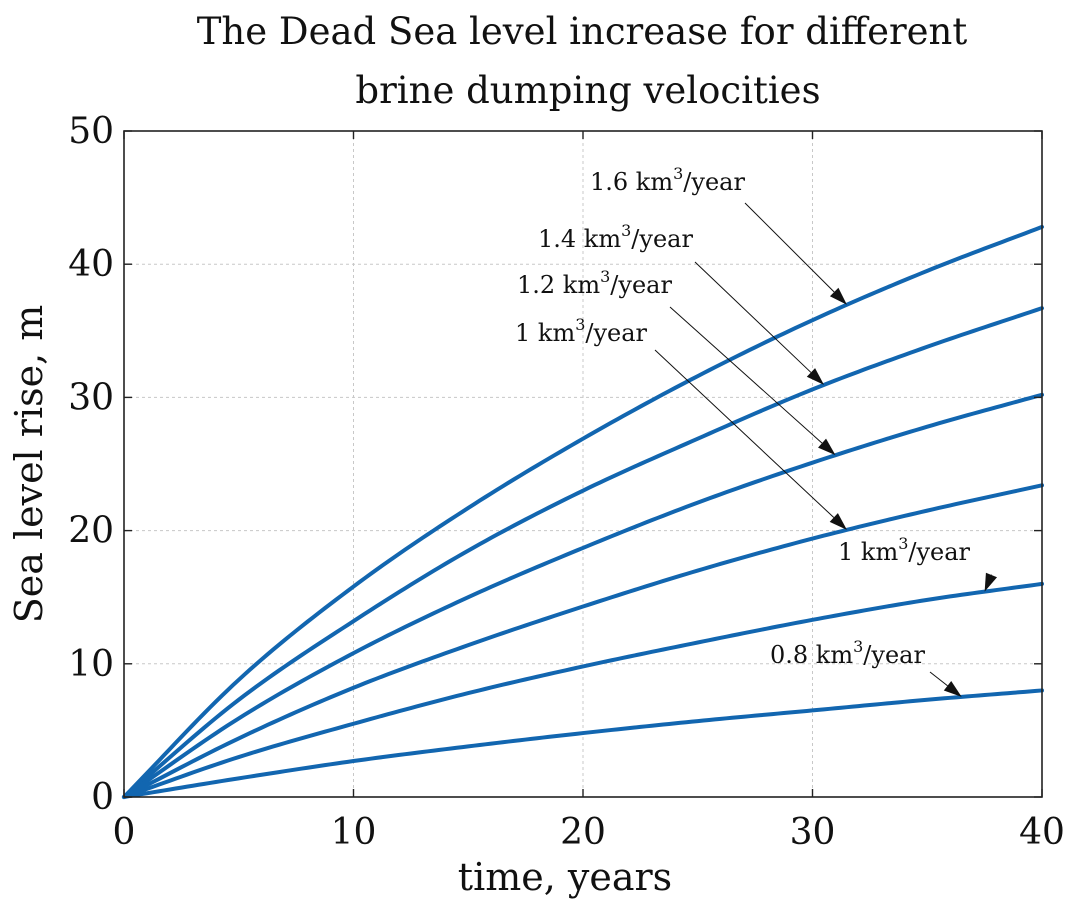  What do you see at coordinates (583, 743) in the screenshot?
I see `series-line` at bounding box center [583, 743].